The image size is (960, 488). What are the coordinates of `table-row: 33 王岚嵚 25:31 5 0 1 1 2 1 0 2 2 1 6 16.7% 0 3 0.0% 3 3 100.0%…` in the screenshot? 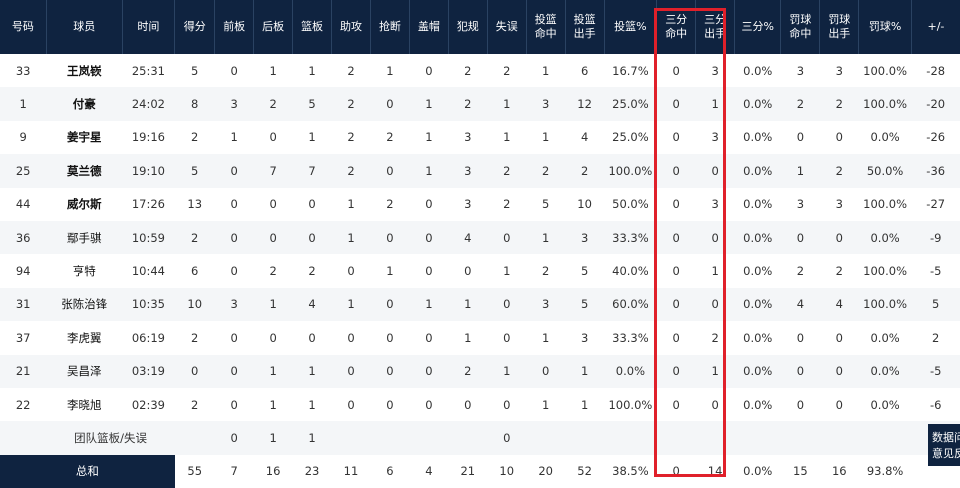 It's located at (480, 71).